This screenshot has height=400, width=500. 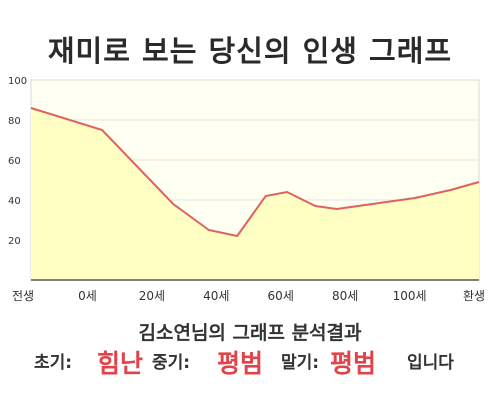 I want to click on mid-value: 평범, so click(x=240, y=363).